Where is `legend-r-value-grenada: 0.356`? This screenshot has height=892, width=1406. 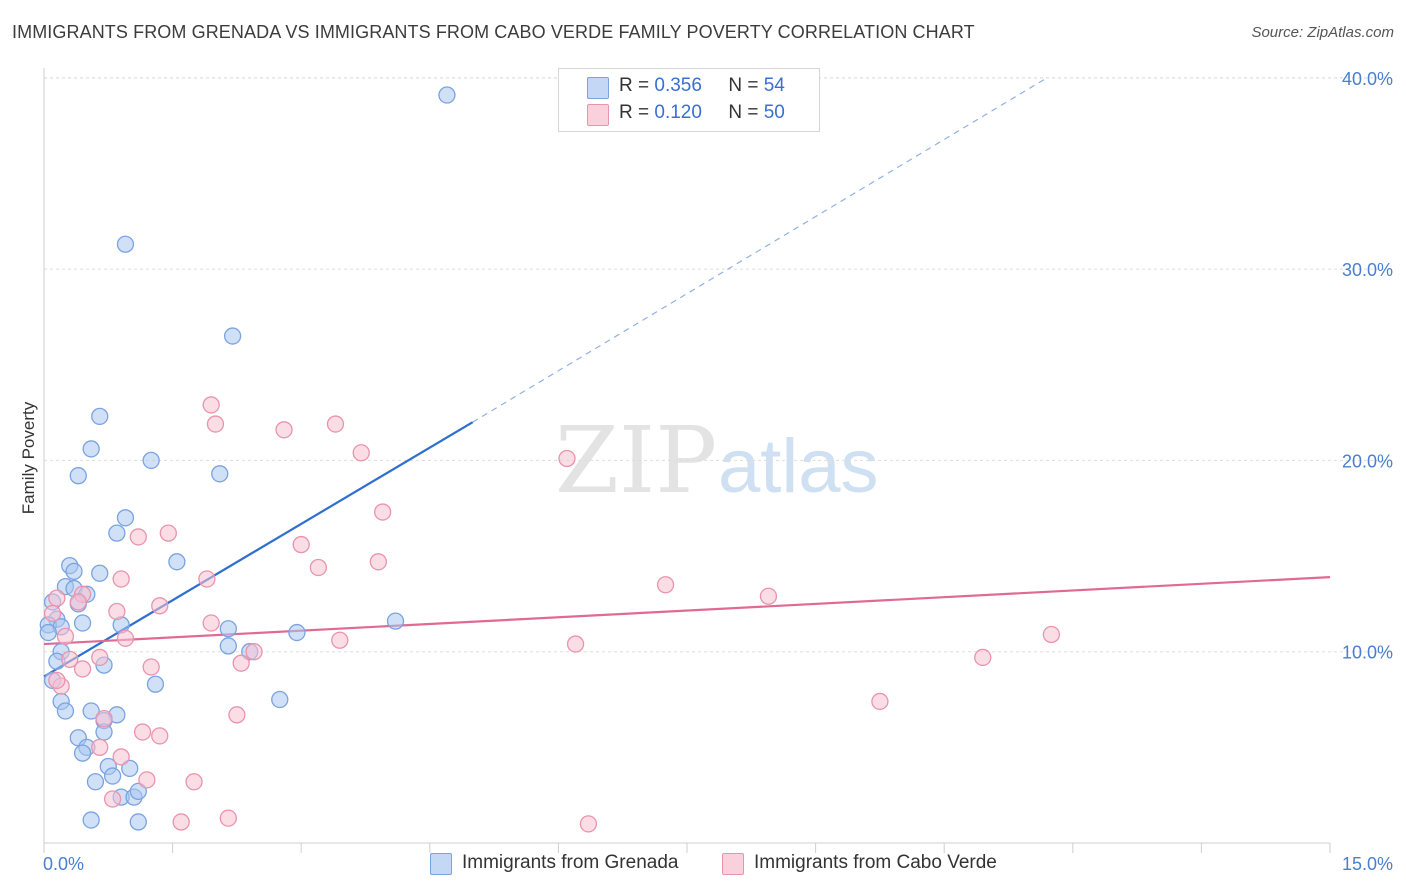 legend-r-value-grenada: 0.356 is located at coordinates (678, 85).